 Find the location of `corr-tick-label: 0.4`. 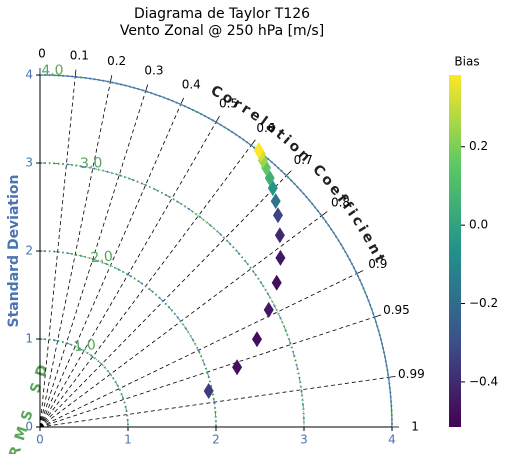

corr-tick-label: 0.4 is located at coordinates (191, 85).